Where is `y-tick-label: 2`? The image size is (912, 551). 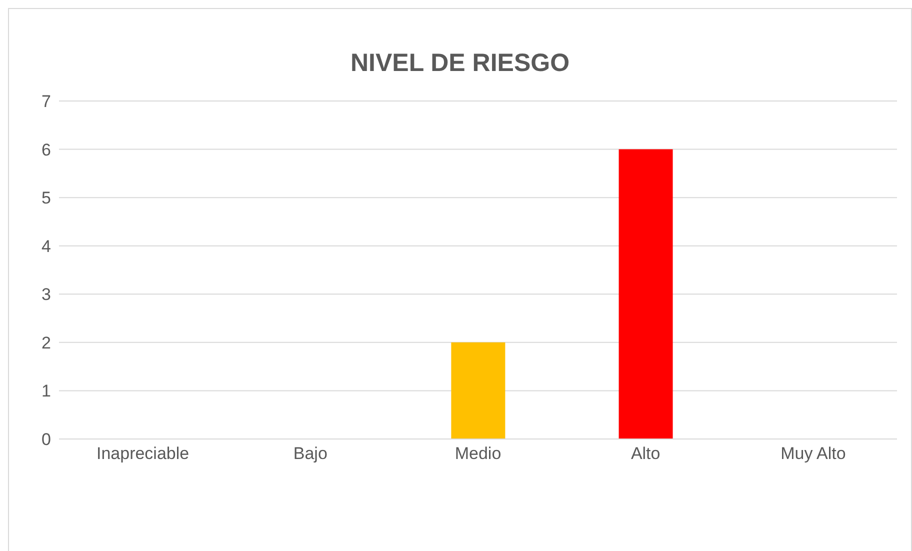 y-tick-label: 2 is located at coordinates (46, 342).